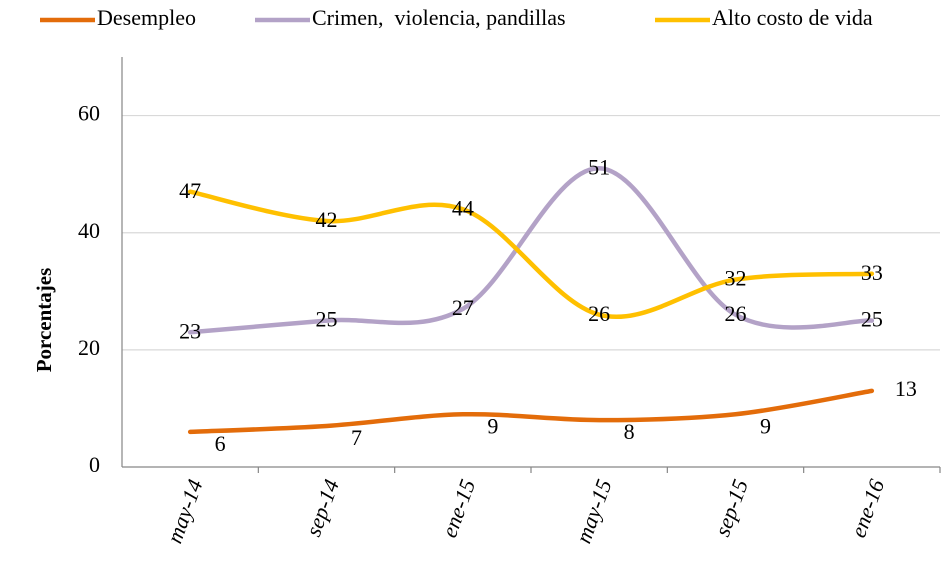  Describe the element at coordinates (463, 307) in the screenshot. I see `data-label: 27` at that location.